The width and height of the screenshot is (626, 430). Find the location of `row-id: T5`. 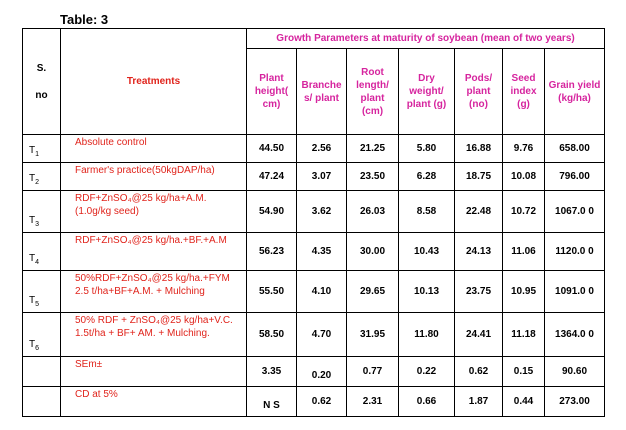

row-id: T5 is located at coordinates (41, 291).